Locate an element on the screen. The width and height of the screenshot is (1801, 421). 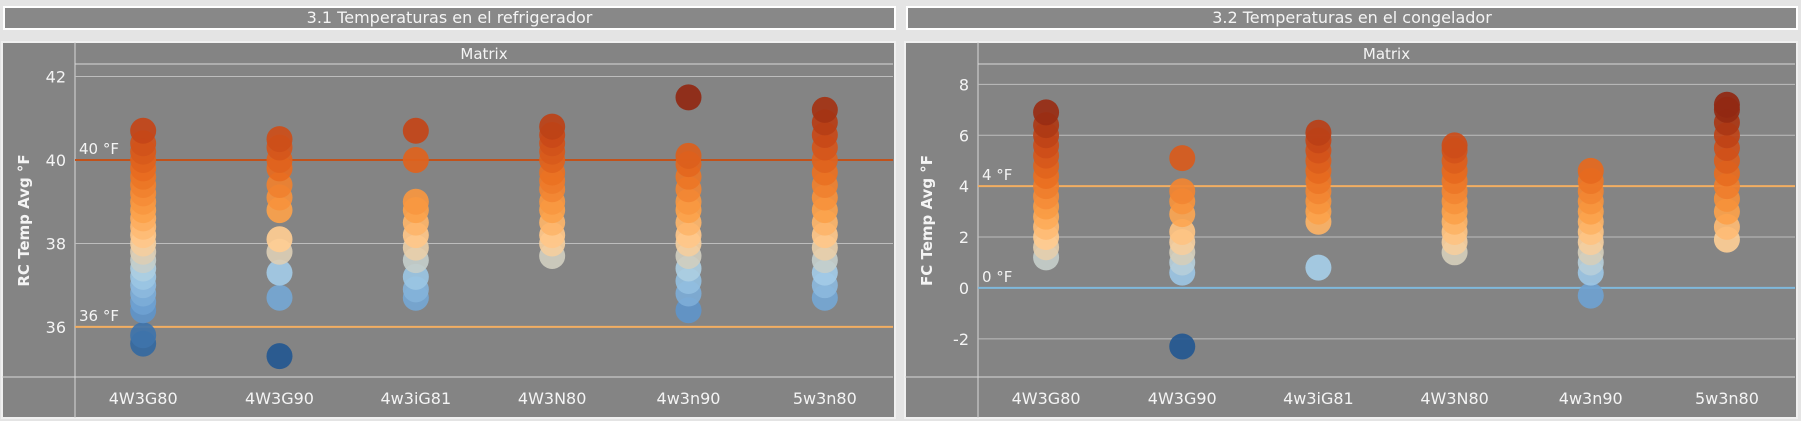
y-tick-label: 40 is located at coordinates (56, 160).